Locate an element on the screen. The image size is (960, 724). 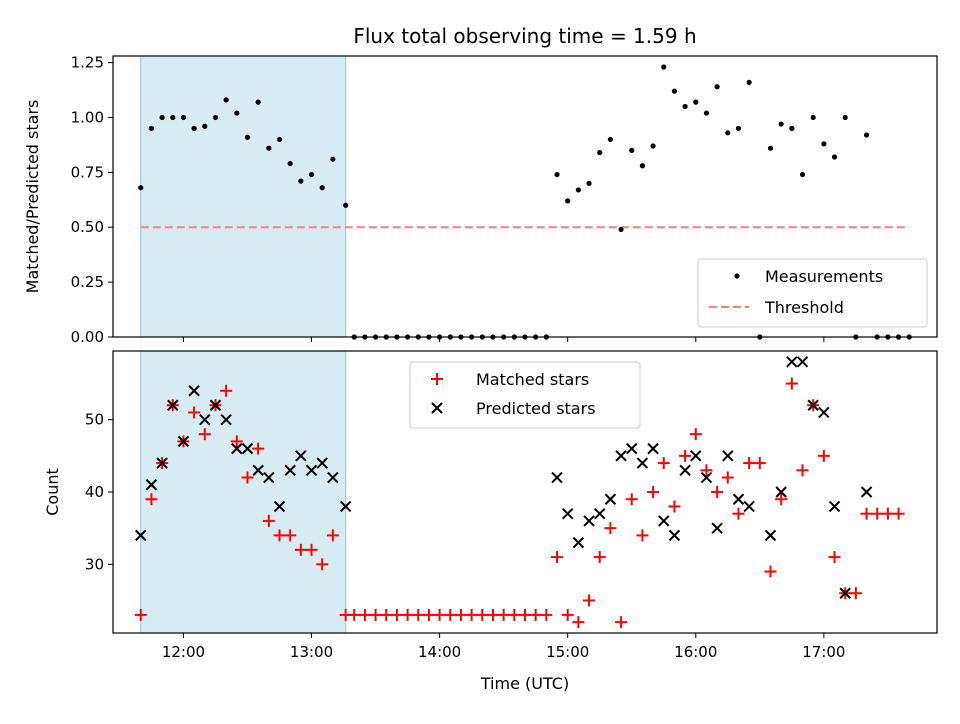
bottom-x-ticks: 12:00 13:00 14:00 15:00 16:00 17:00 is located at coordinates (503, 647).